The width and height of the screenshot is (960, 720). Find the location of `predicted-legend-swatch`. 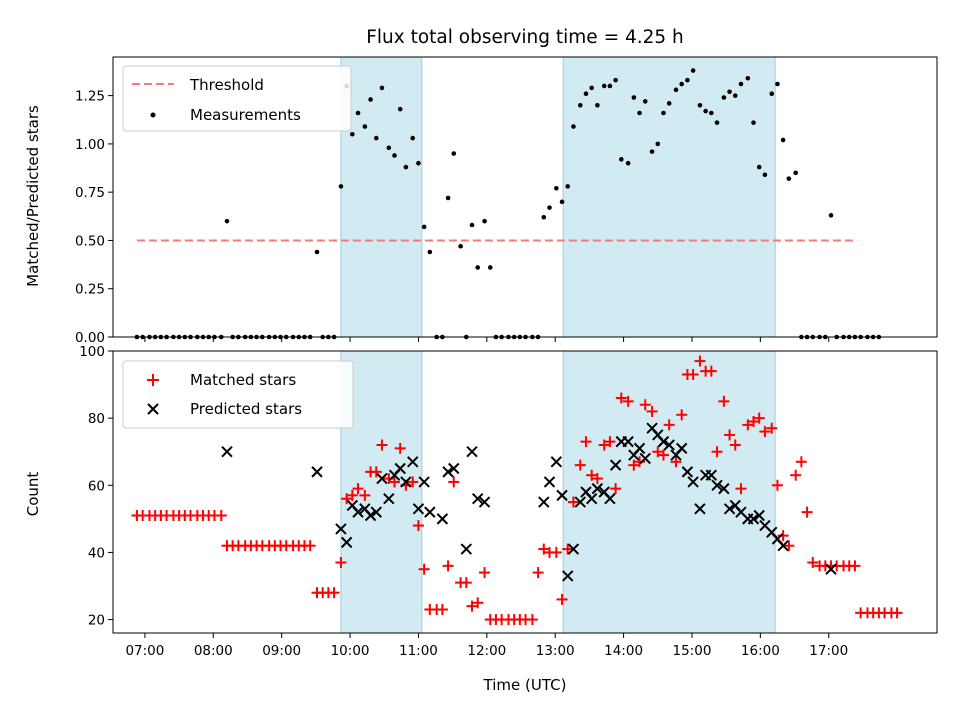

predicted-legend-swatch is located at coordinates (153, 409).